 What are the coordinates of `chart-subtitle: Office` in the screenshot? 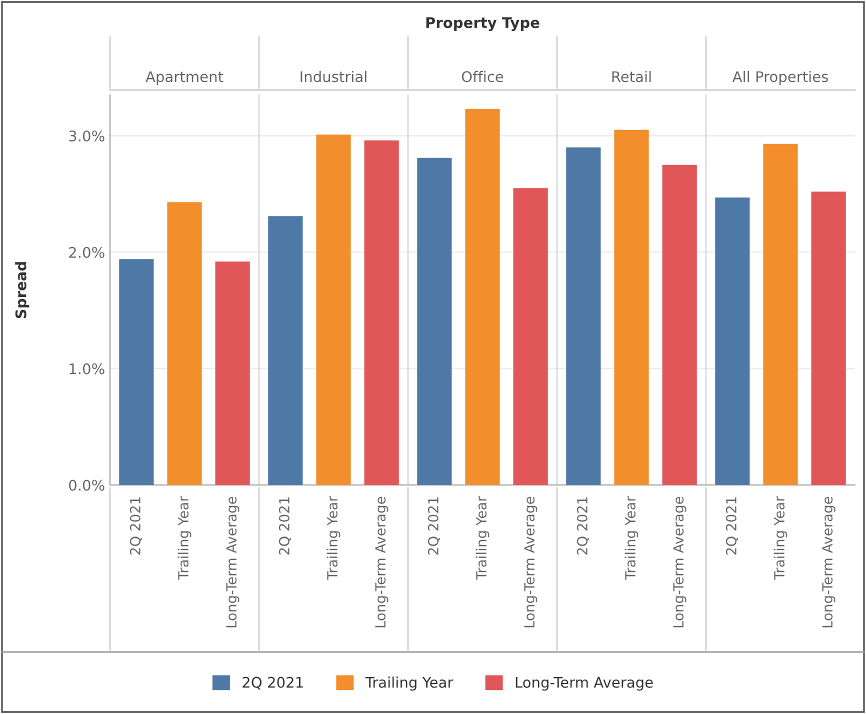 It's located at (483, 76).